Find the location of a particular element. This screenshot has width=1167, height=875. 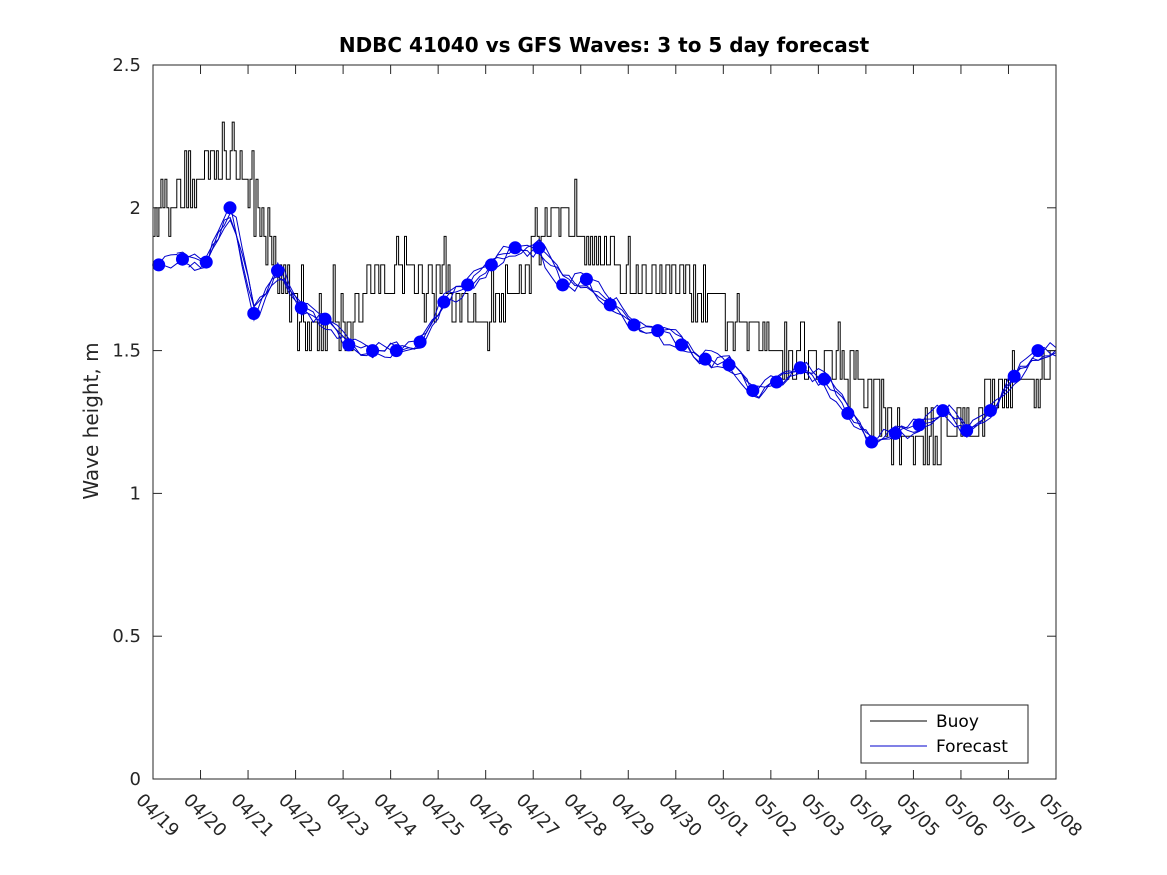

legend-box is located at coordinates (944, 734).